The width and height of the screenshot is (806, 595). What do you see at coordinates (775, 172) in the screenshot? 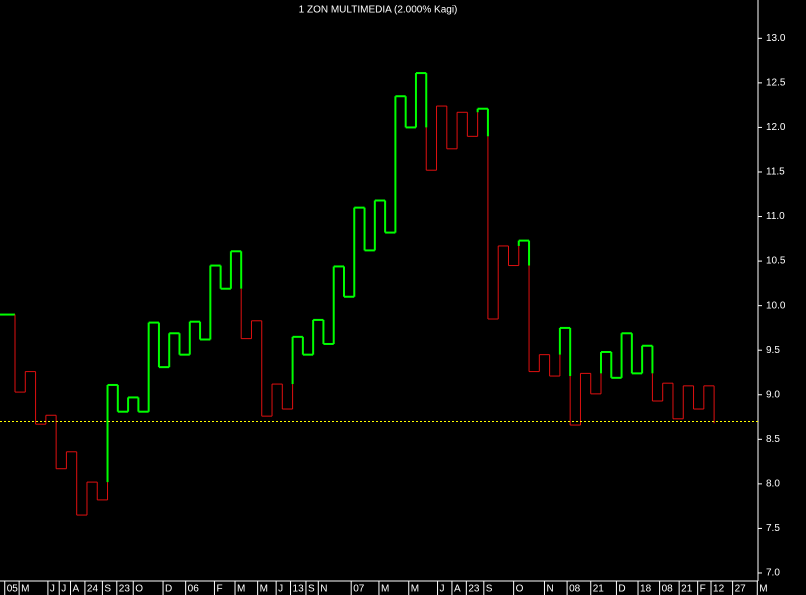
I see `y-tick-label: 11.5` at bounding box center [775, 172].